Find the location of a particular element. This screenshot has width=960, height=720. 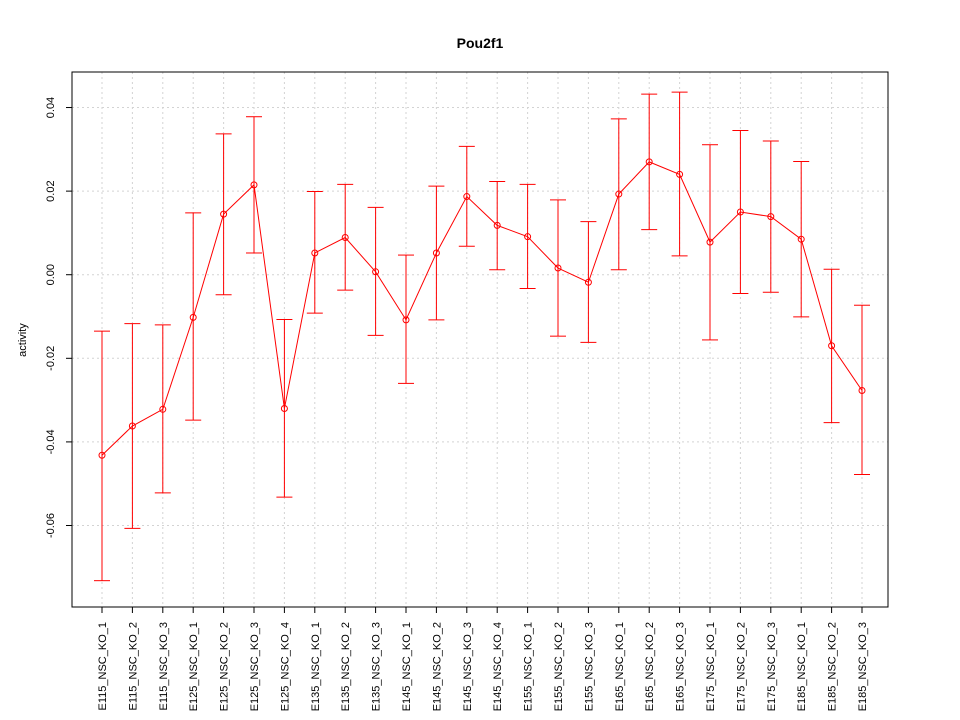

x-tick-label: E135_NSC_KO_3 is located at coordinates (377, 666).